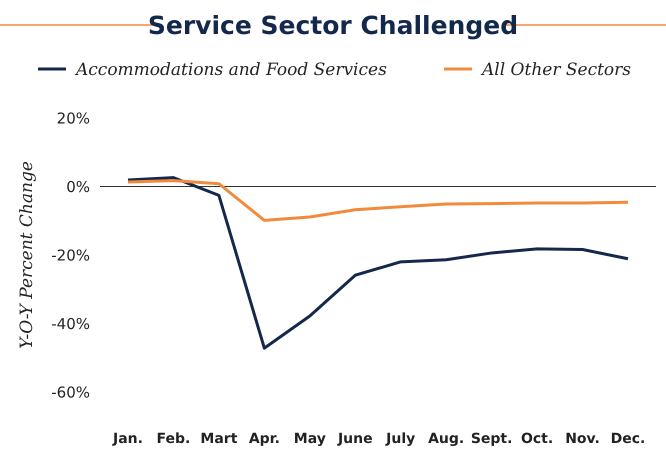 The image size is (666, 453). Describe the element at coordinates (78, 187) in the screenshot. I see `y-tick-label: 0%` at that location.